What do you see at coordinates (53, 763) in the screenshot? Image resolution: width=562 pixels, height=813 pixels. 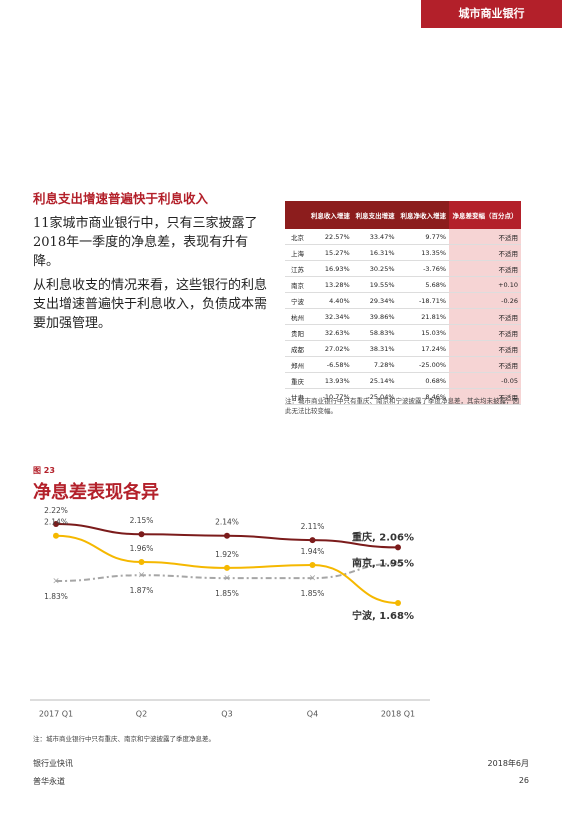 I see `publication: 银行业快讯` at bounding box center [53, 763].